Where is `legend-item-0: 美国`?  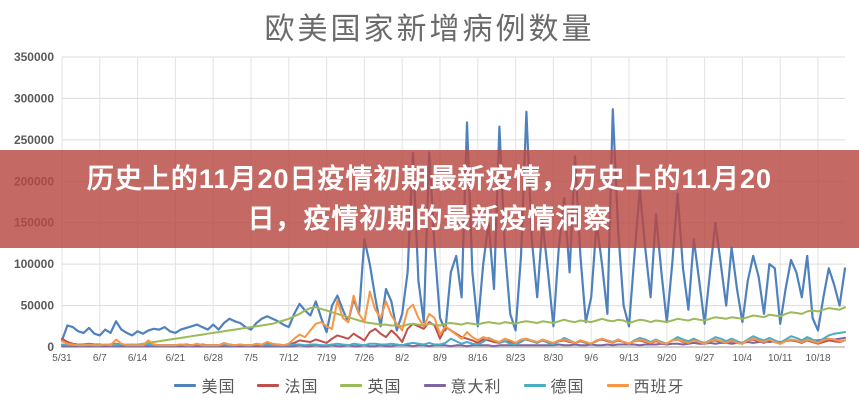
legend-item-0: 美国 is located at coordinates (204, 385).